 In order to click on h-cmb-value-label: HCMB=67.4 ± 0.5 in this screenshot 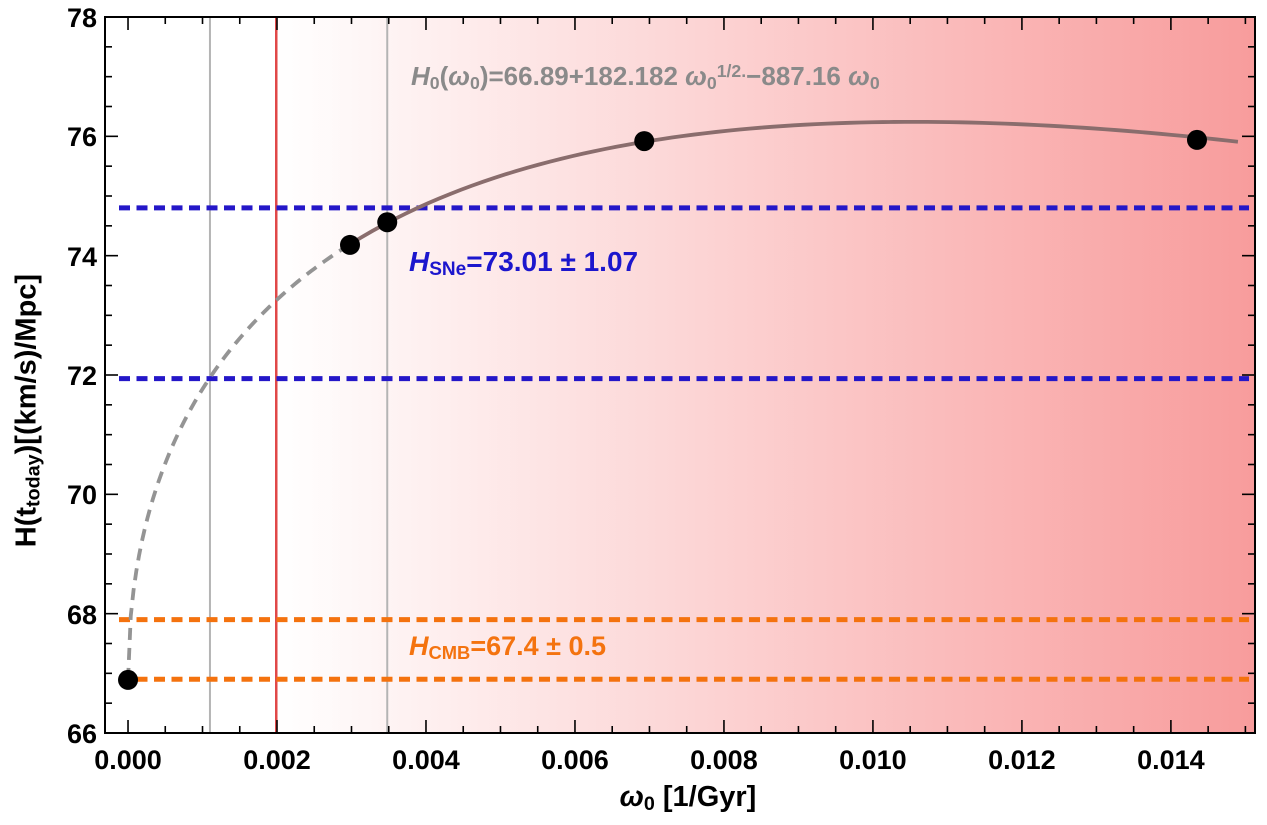, I will do `click(507, 647)`.